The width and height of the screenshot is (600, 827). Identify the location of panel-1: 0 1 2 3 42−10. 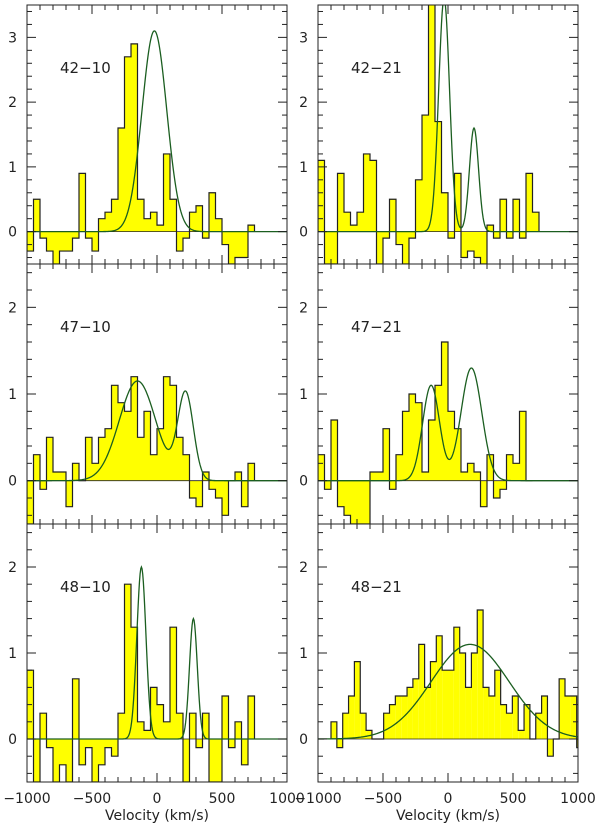
(148, 134).